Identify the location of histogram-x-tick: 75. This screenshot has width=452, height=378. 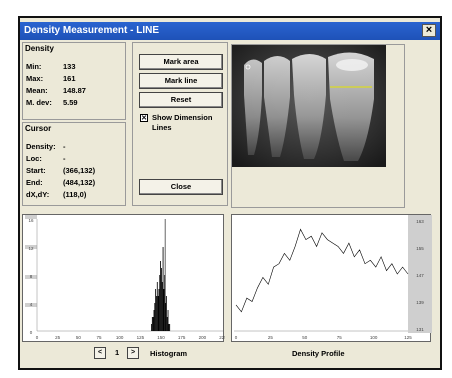
(99, 337).